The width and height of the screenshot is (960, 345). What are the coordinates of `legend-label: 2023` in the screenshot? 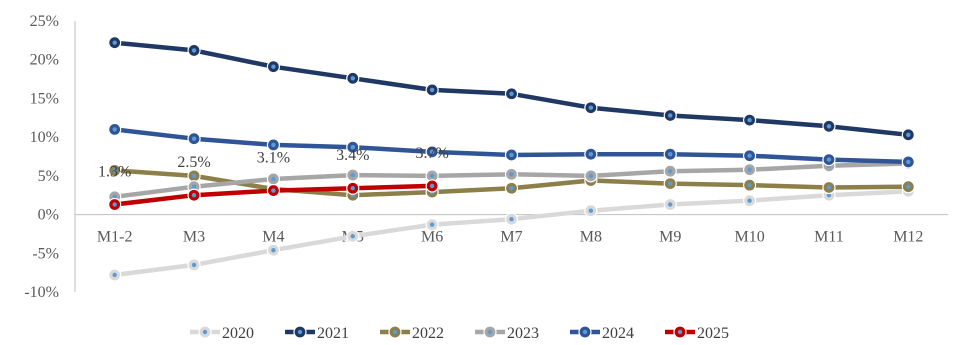 It's located at (523, 333).